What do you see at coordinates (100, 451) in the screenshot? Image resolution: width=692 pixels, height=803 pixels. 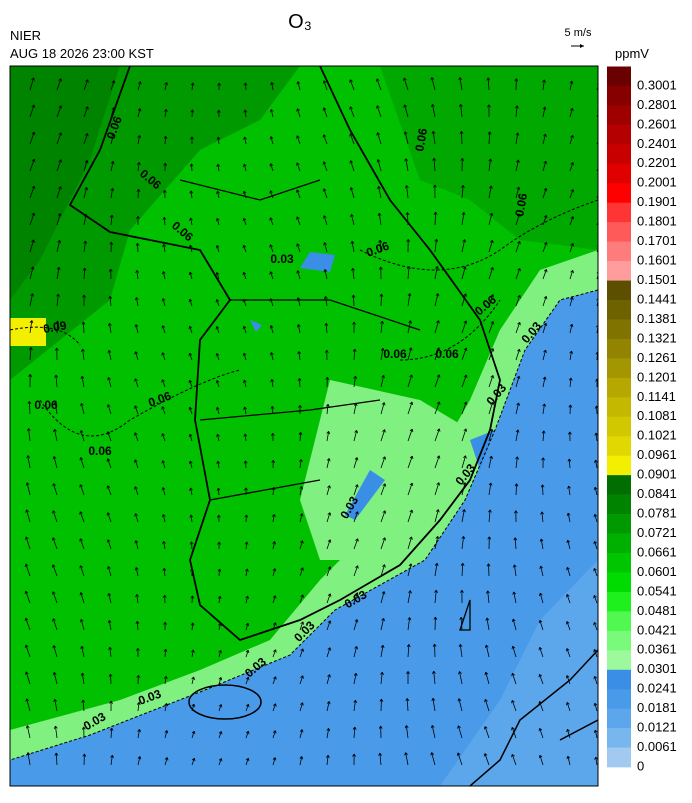 I see `contour-label: 0.06` at bounding box center [100, 451].